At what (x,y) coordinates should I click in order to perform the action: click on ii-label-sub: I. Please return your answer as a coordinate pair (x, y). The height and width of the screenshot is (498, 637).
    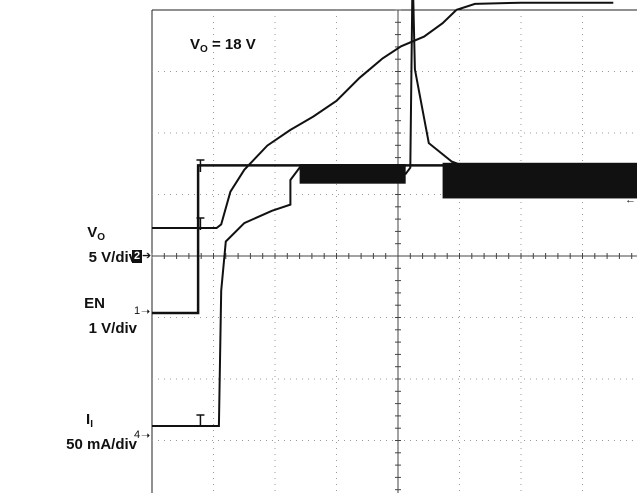
    Looking at the image, I should click on (91, 424).